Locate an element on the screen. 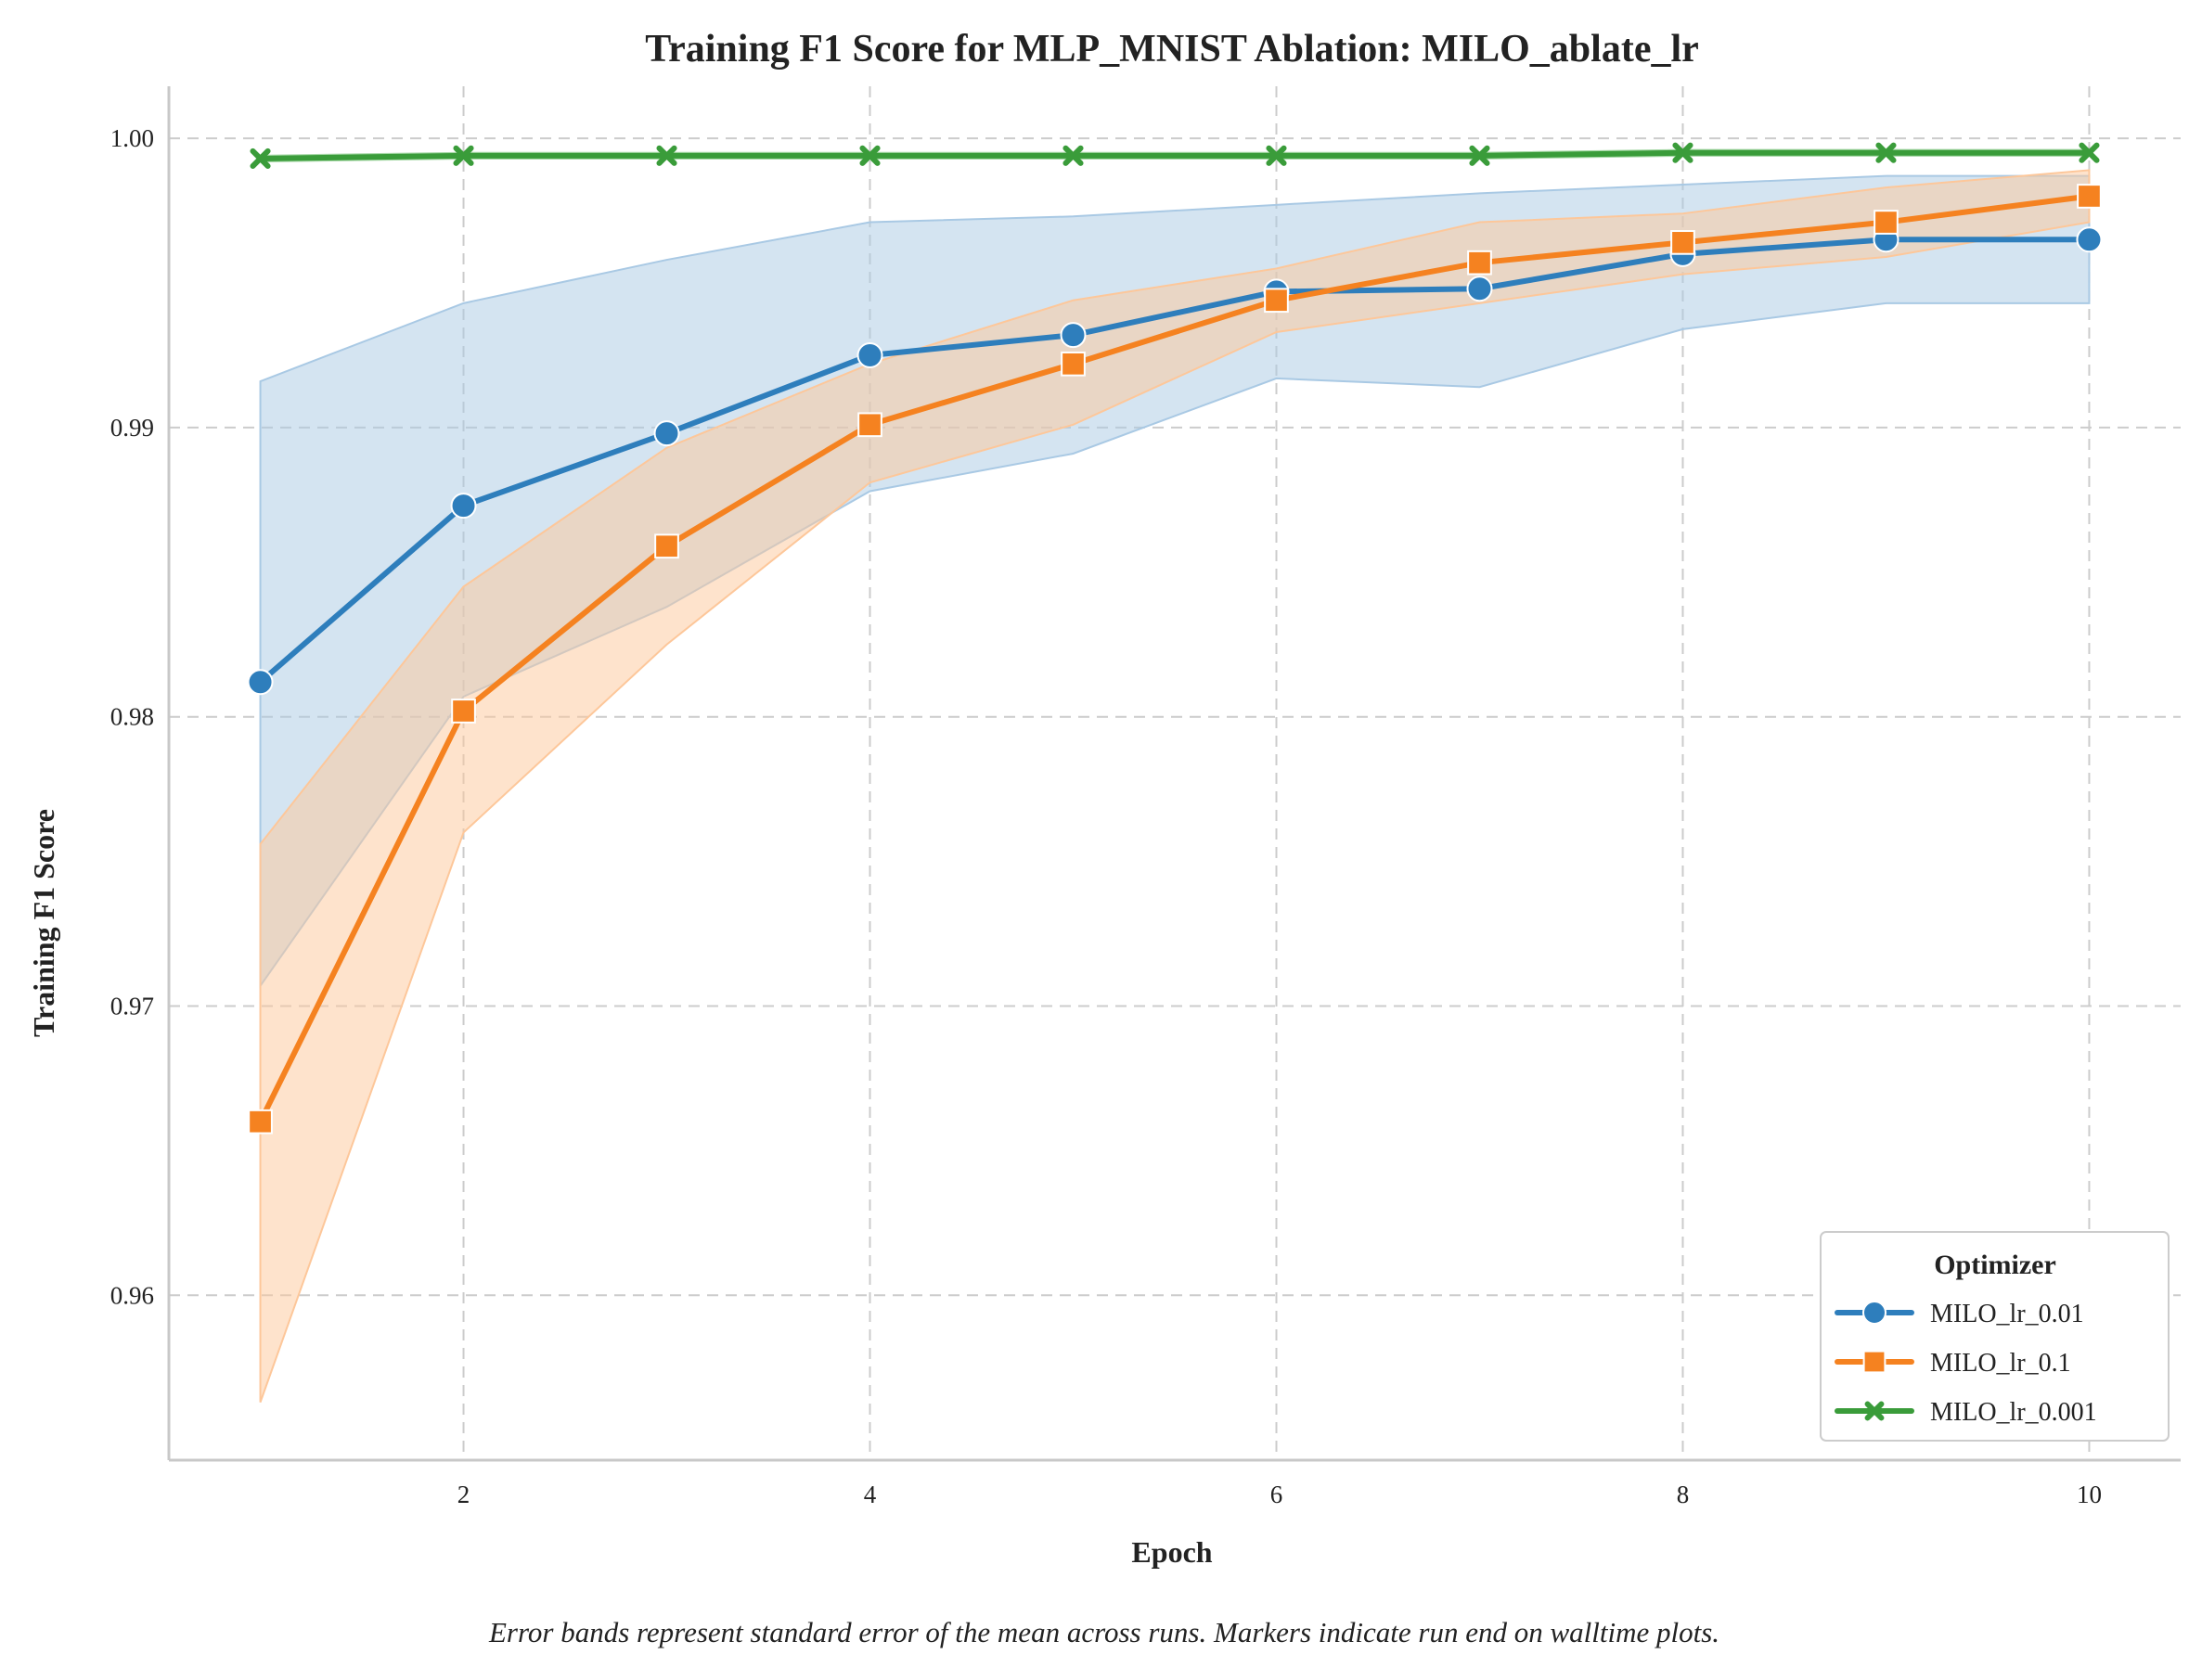  legend-label: MILO_lr_0.001 is located at coordinates (2013, 1412).